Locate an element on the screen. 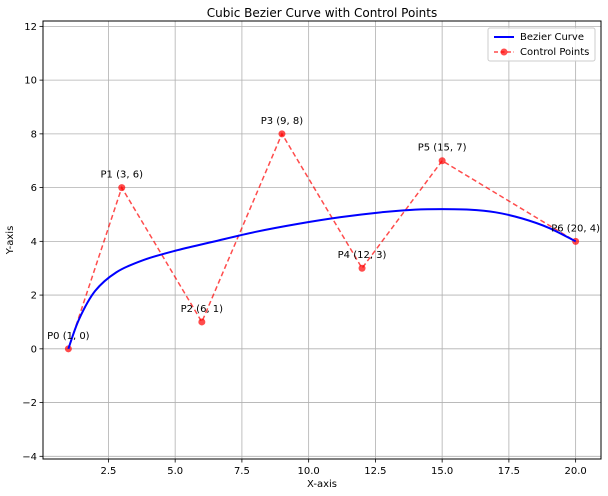  point-annotation: P2 (6, 1) is located at coordinates (202, 309).